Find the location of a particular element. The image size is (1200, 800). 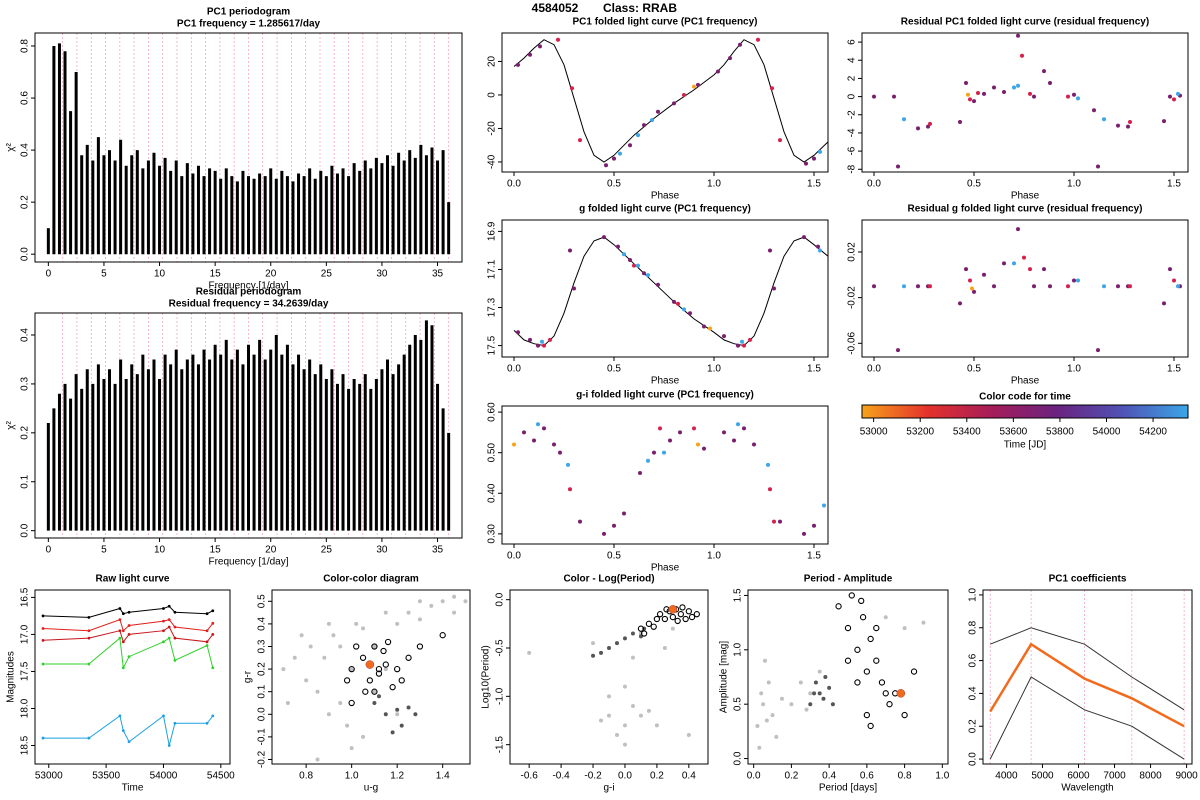

y-tick-label: 0.3 is located at coordinates (25, 384).